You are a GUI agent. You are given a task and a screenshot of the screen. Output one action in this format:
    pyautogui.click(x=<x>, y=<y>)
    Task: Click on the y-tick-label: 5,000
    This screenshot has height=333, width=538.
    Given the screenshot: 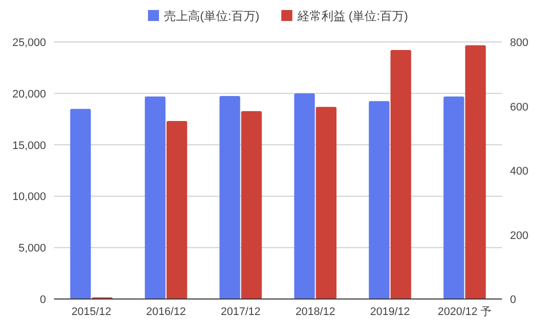 What is the action you would take?
    pyautogui.click(x=32, y=248)
    